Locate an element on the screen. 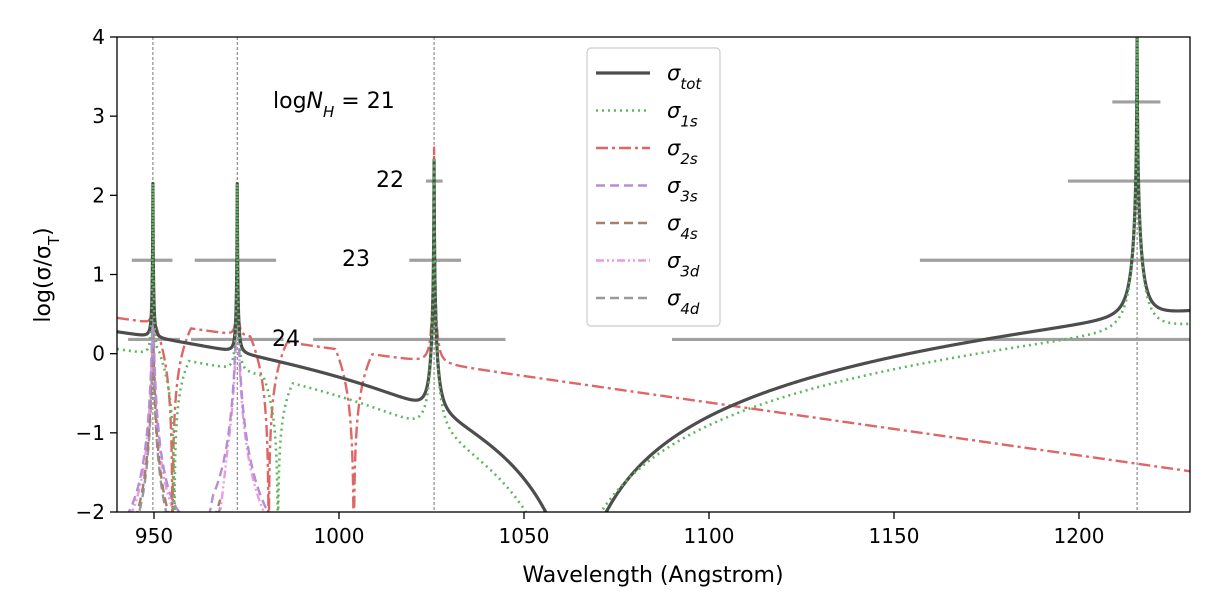 Image resolution: width=1218 pixels, height=609 pixels. legend-box is located at coordinates (653, 187).